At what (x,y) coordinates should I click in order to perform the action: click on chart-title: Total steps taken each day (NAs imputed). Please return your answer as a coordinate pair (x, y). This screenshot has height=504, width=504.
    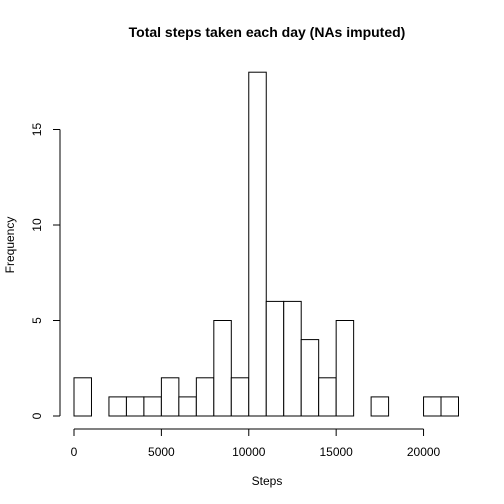
    Looking at the image, I should click on (267, 32).